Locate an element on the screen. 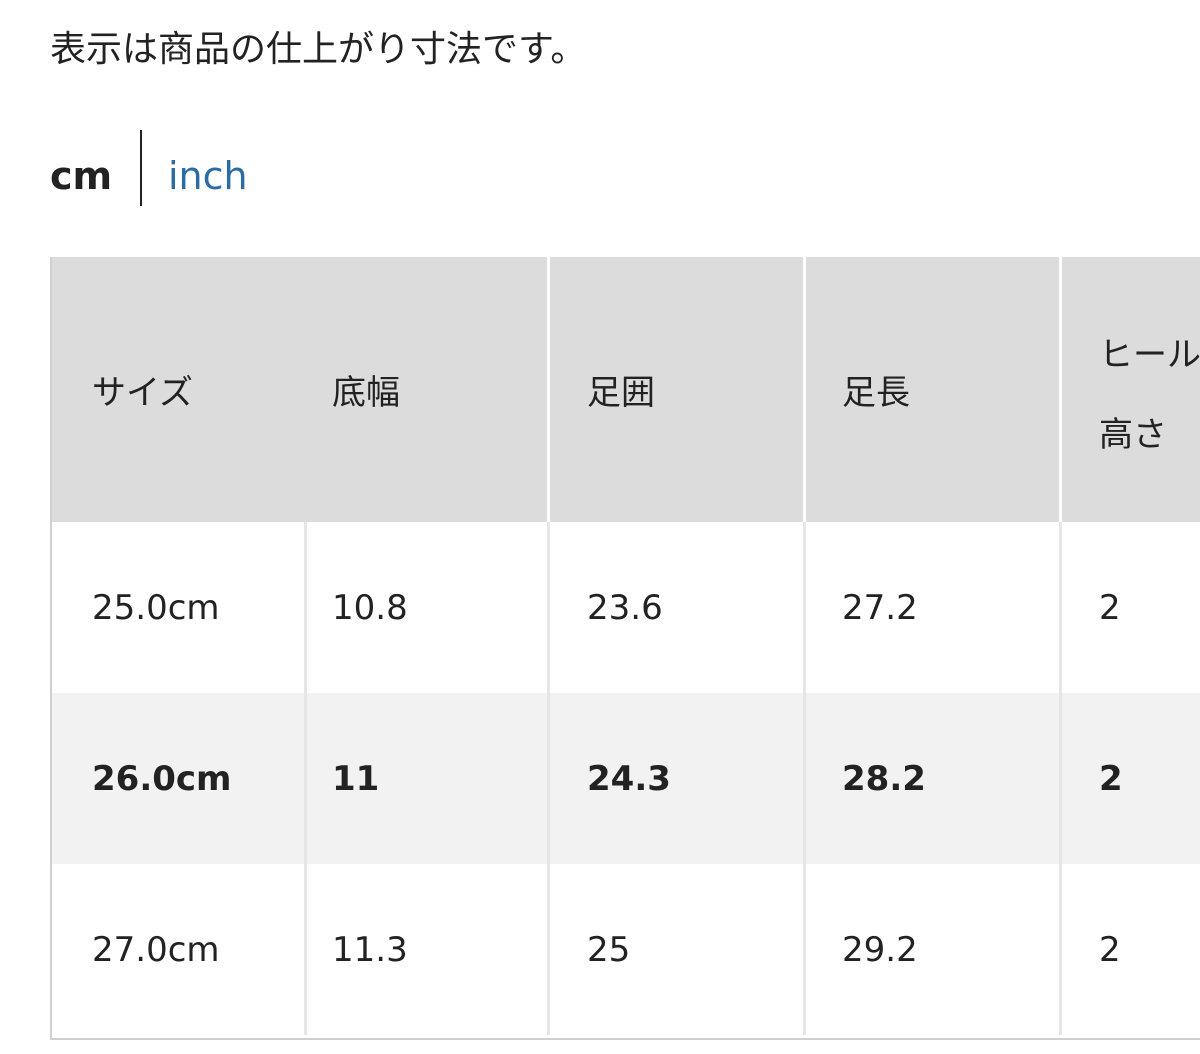 This screenshot has width=1200, height=1054. table-cell: 10.8 is located at coordinates (370, 608).